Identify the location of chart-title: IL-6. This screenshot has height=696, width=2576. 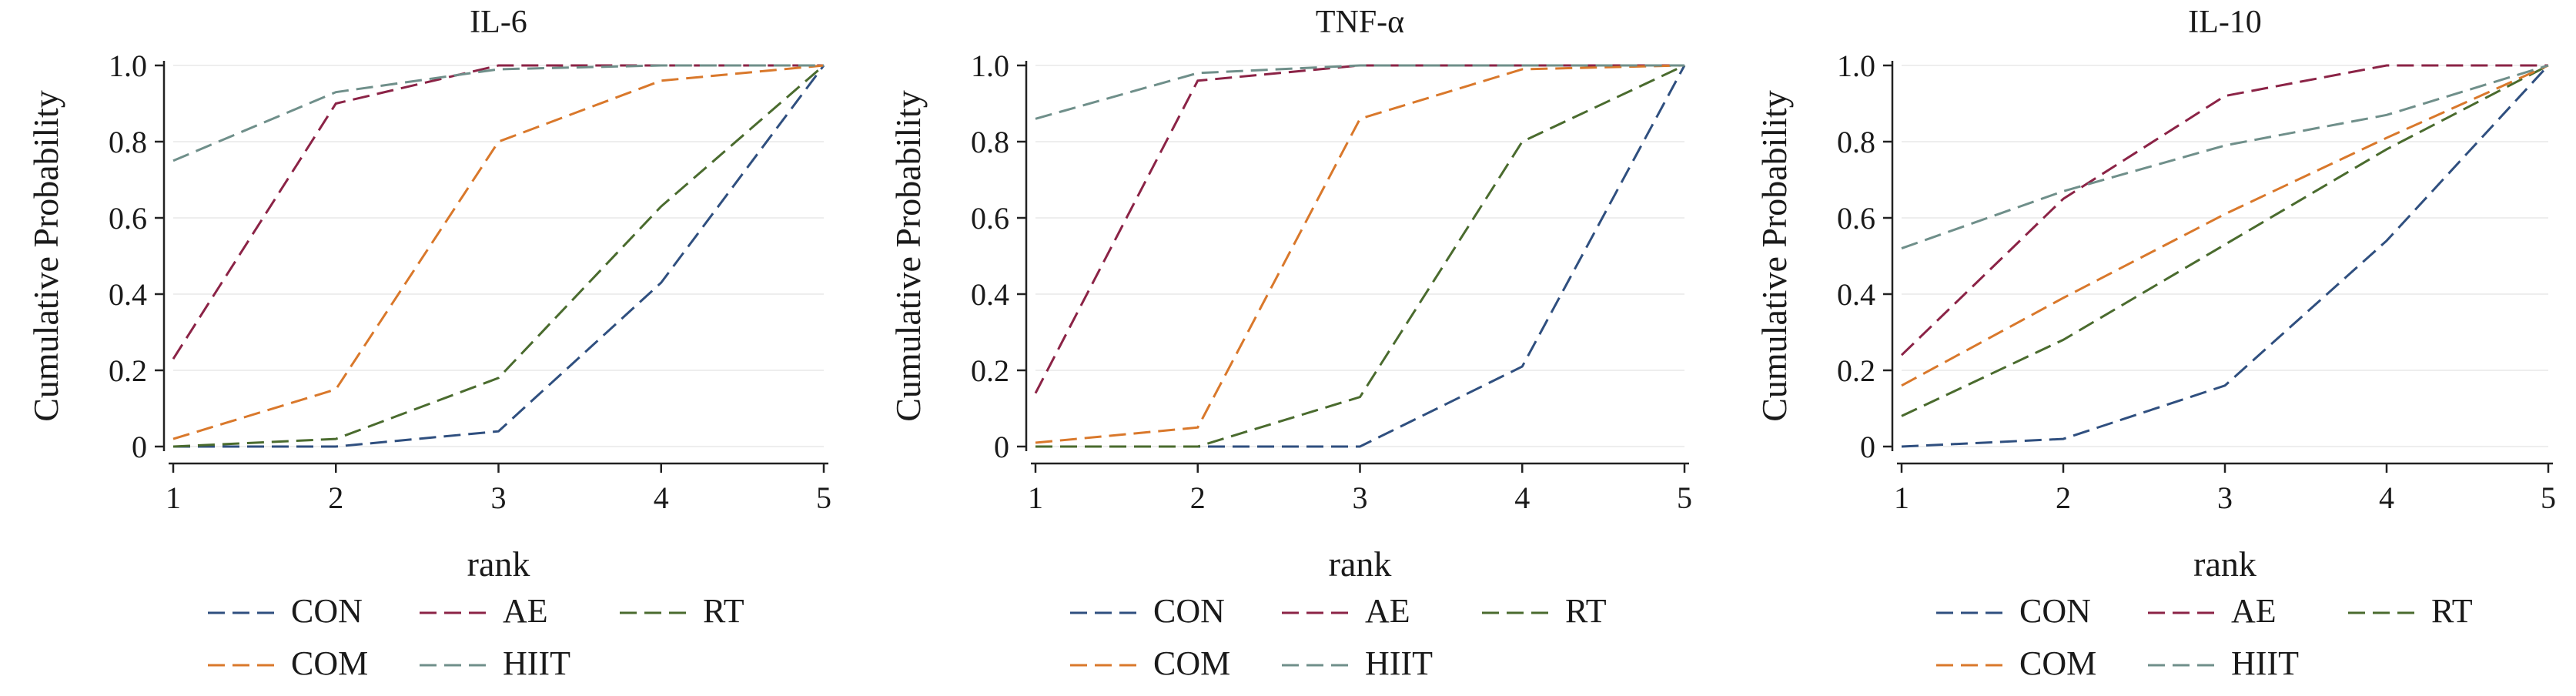
(499, 22).